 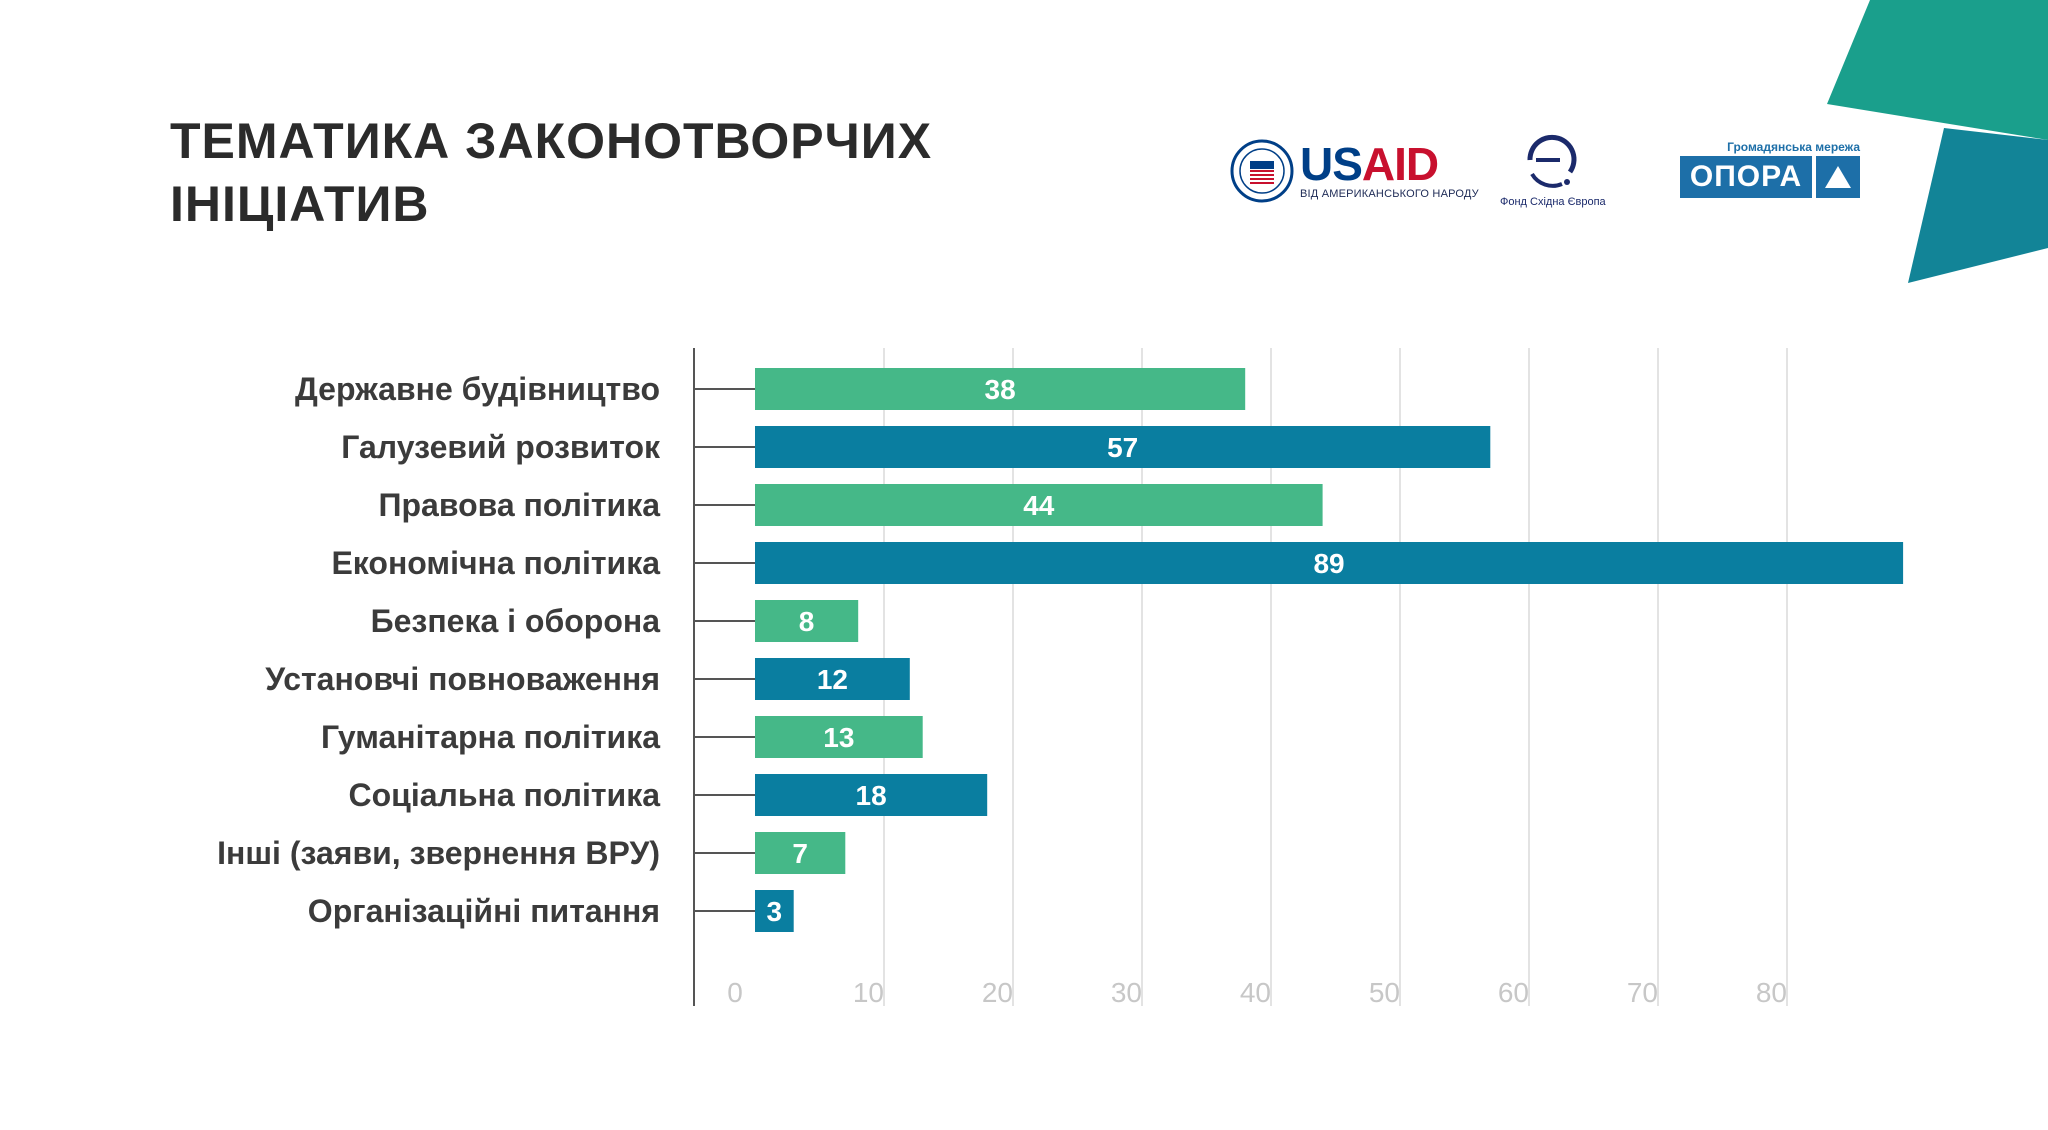 What do you see at coordinates (519, 505) in the screenshot?
I see `category-label: Правова політика` at bounding box center [519, 505].